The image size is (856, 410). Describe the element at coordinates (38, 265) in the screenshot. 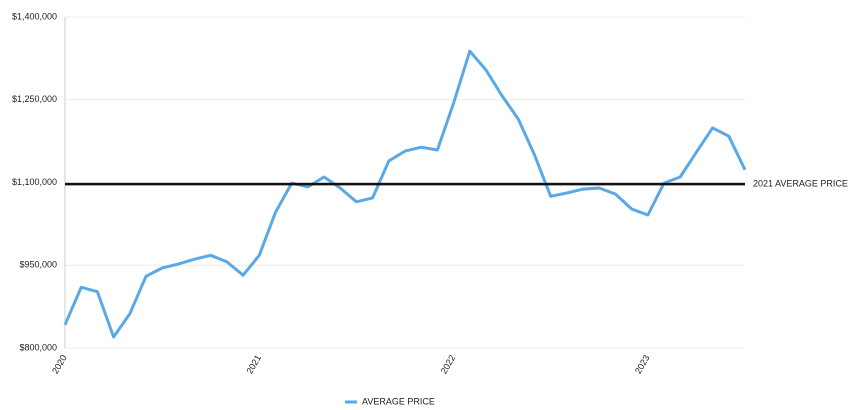

I see `y-tick-label: $950,000` at that location.